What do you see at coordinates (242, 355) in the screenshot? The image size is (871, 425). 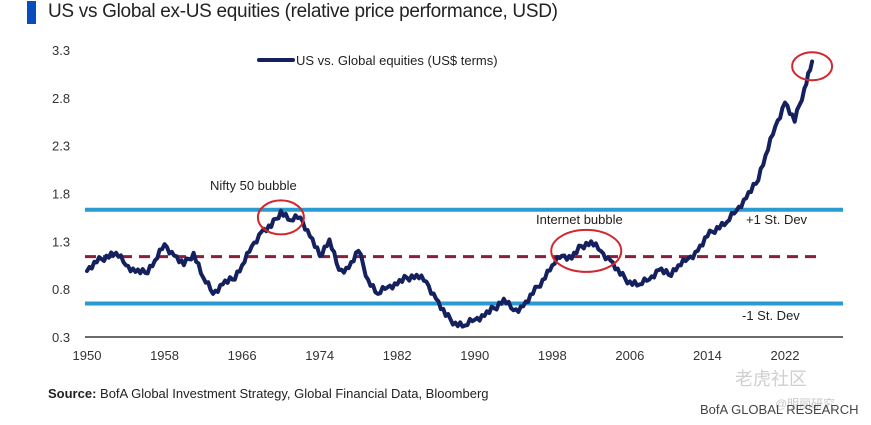 I see `x-tick-label: 1966` at bounding box center [242, 355].